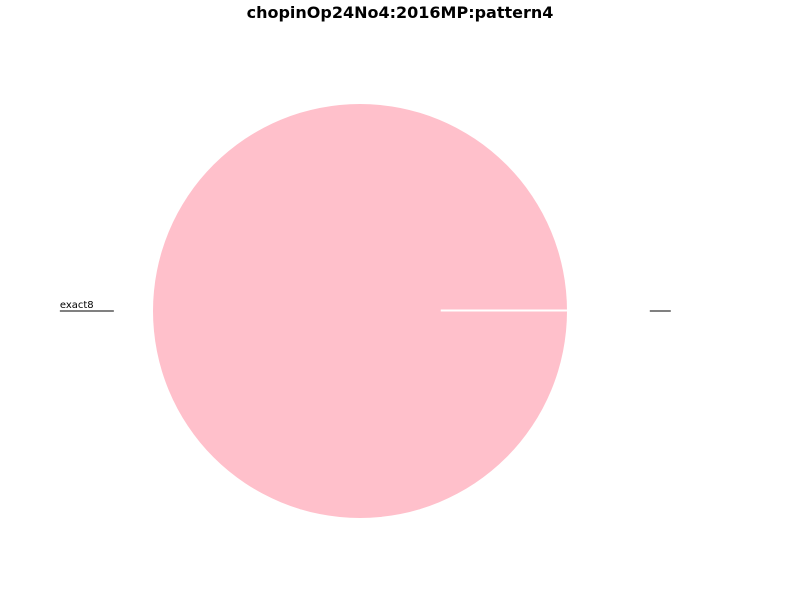 This screenshot has height=600, width=800. I want to click on pie-slice-label: exact8, so click(77, 305).